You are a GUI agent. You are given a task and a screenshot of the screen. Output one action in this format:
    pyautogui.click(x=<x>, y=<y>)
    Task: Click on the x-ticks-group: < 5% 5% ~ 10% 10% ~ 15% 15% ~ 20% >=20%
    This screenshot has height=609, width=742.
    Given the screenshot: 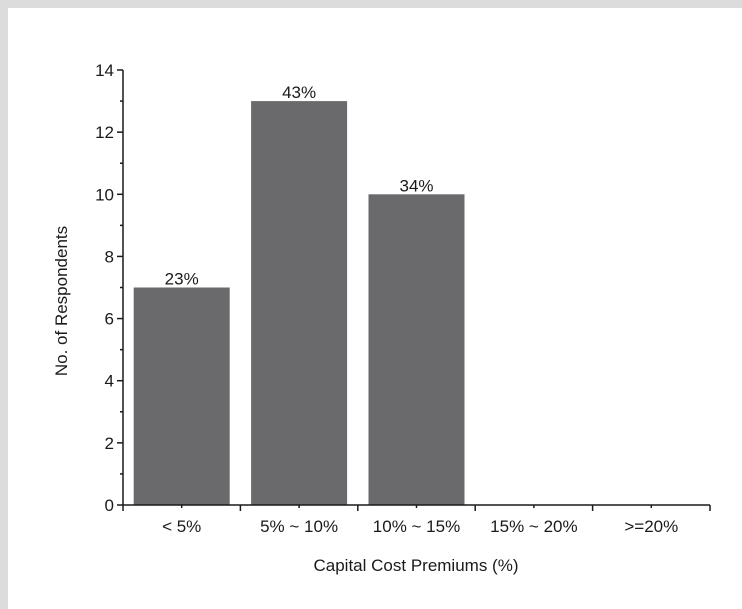 What is the action you would take?
    pyautogui.click(x=416, y=520)
    